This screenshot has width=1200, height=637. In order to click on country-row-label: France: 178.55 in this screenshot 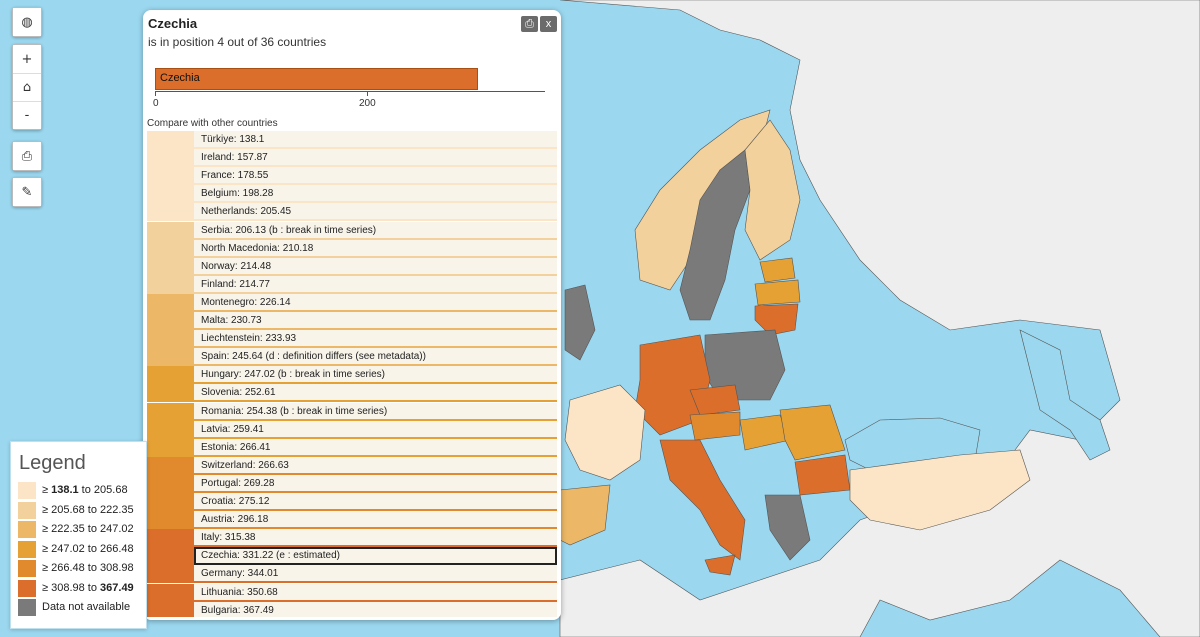, I will do `click(375, 176)`.